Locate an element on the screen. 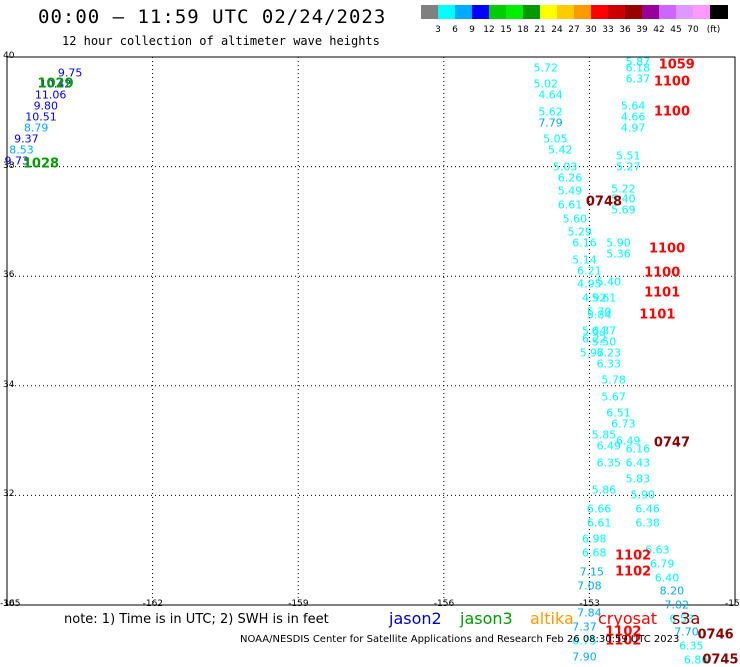 The width and height of the screenshot is (740, 667). legend-label: 39 is located at coordinates (642, 30).